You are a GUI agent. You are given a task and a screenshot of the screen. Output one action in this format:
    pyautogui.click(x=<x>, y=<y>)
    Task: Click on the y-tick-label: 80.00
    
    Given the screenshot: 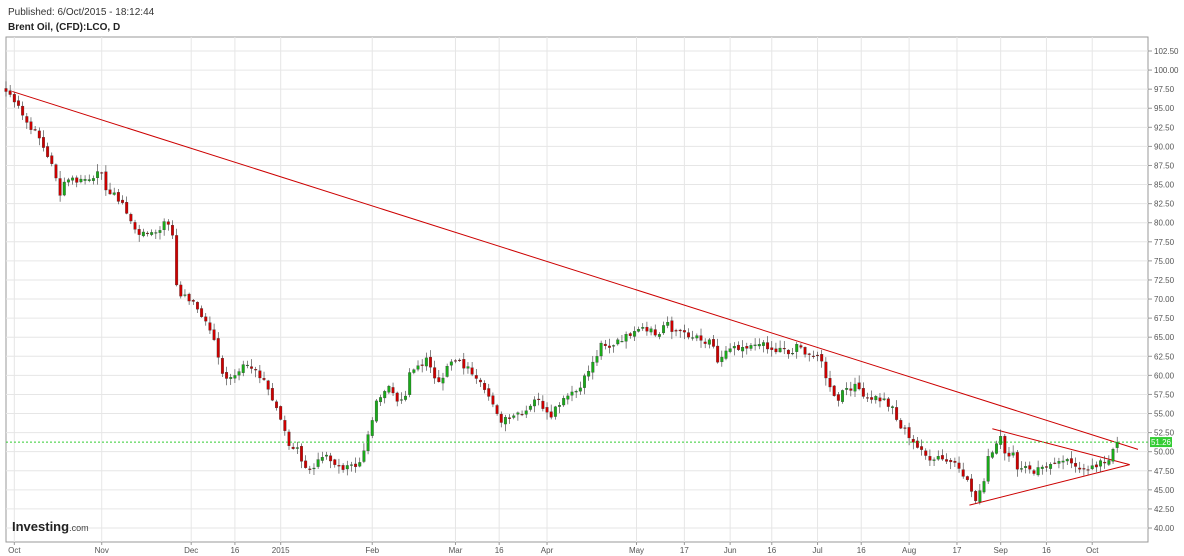 What is the action you would take?
    pyautogui.click(x=1164, y=223)
    